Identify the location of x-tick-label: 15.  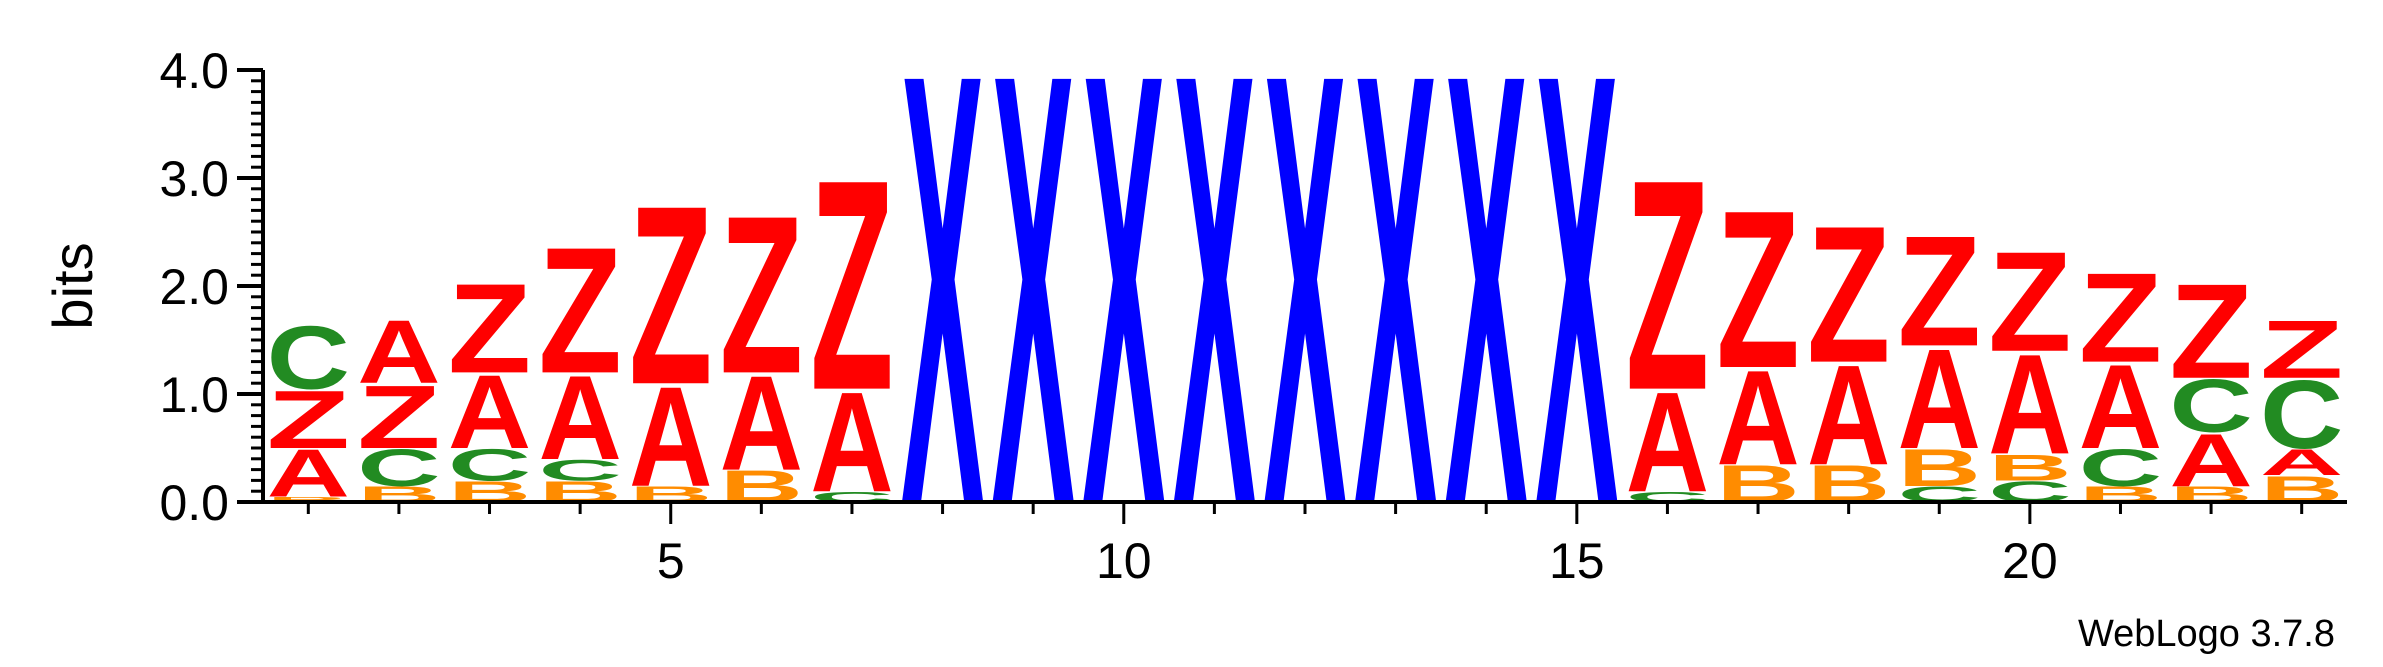
(1577, 561).